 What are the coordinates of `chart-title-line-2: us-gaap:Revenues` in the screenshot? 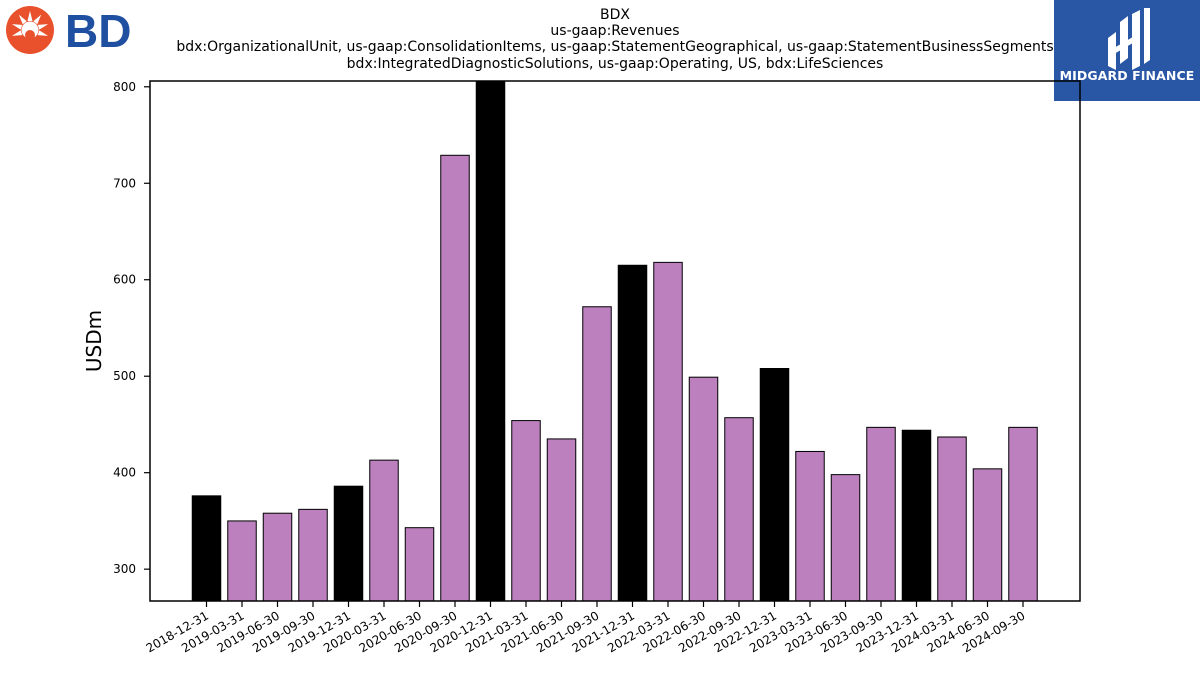 It's located at (615, 31).